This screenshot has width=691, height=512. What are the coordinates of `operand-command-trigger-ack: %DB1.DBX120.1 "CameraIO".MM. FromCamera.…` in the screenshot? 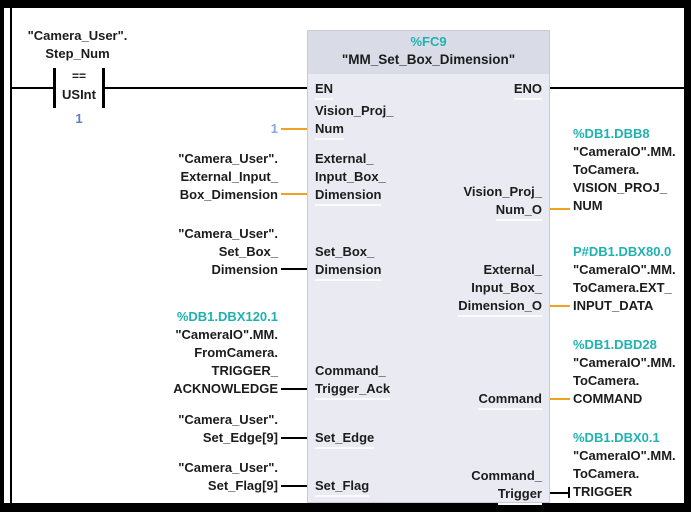 It's located at (225, 352).